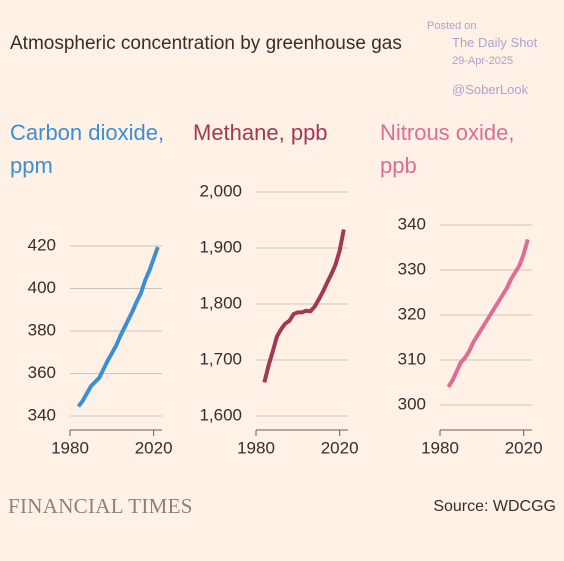 Image resolution: width=564 pixels, height=561 pixels. What do you see at coordinates (412, 358) in the screenshot?
I see `y-tick-label: 310` at bounding box center [412, 358].